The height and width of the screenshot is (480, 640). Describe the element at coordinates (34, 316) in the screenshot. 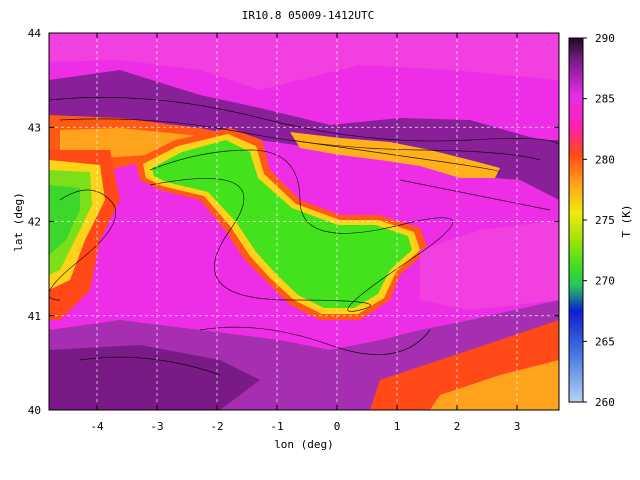

I see `y-tick-label: 41` at that location.